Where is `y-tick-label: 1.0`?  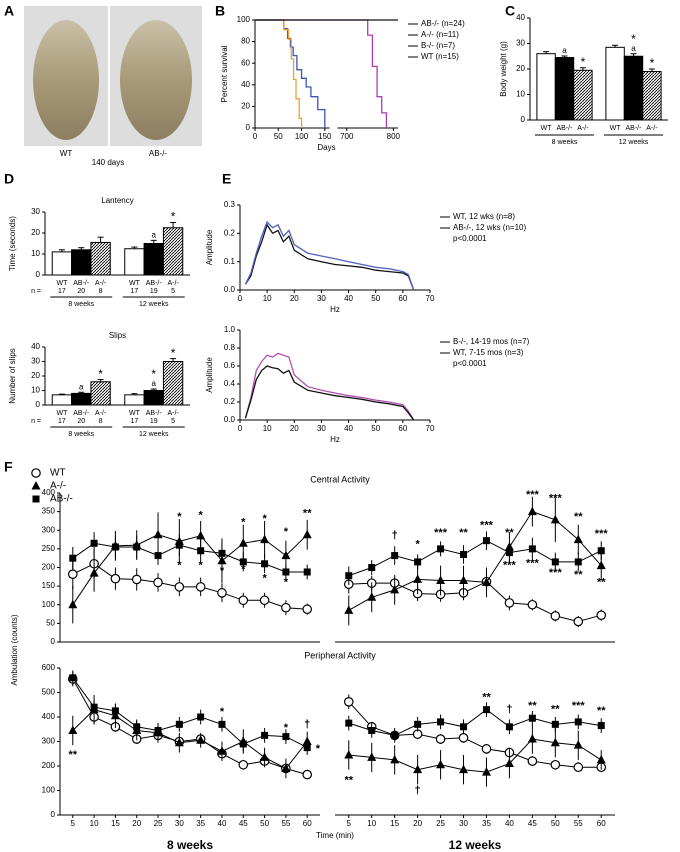 y-tick-label: 1.0 is located at coordinates (230, 329).